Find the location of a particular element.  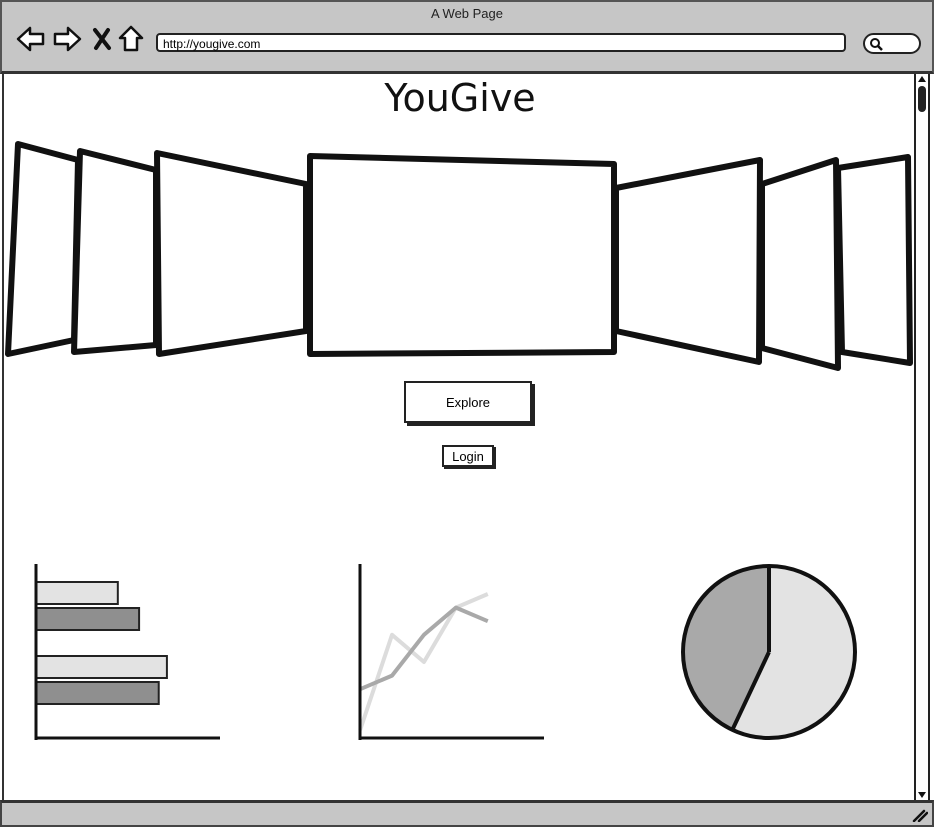

url-input: http://yougive.com is located at coordinates (501, 42).